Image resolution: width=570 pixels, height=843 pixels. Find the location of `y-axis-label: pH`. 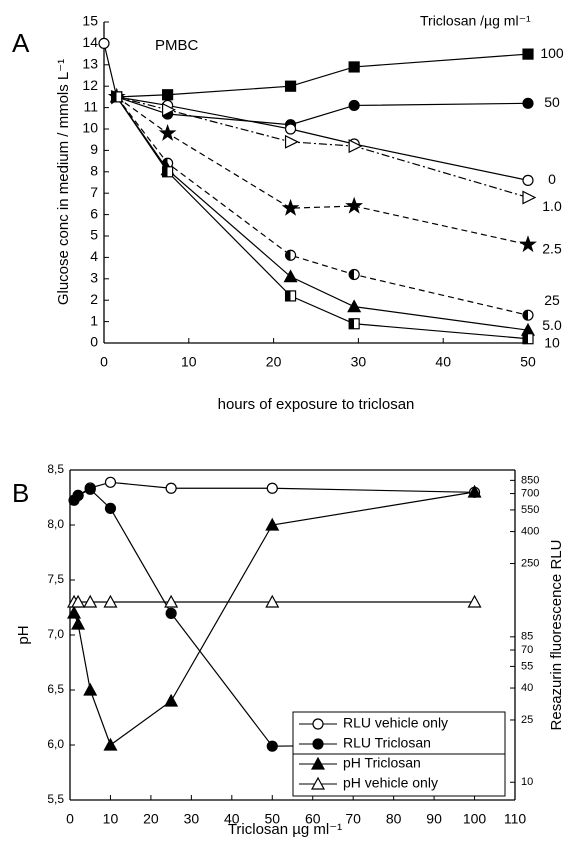

y-axis-label: pH is located at coordinates (23, 634).